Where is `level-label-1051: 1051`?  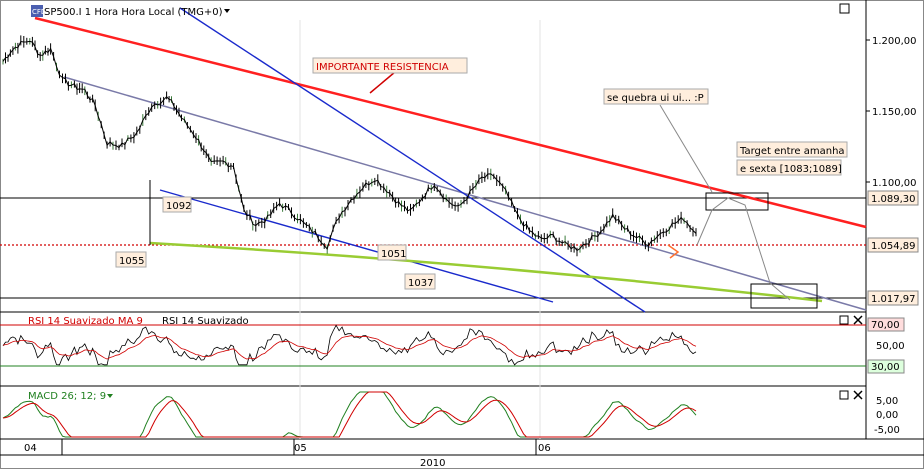 level-label-1051: 1051 is located at coordinates (392, 252).